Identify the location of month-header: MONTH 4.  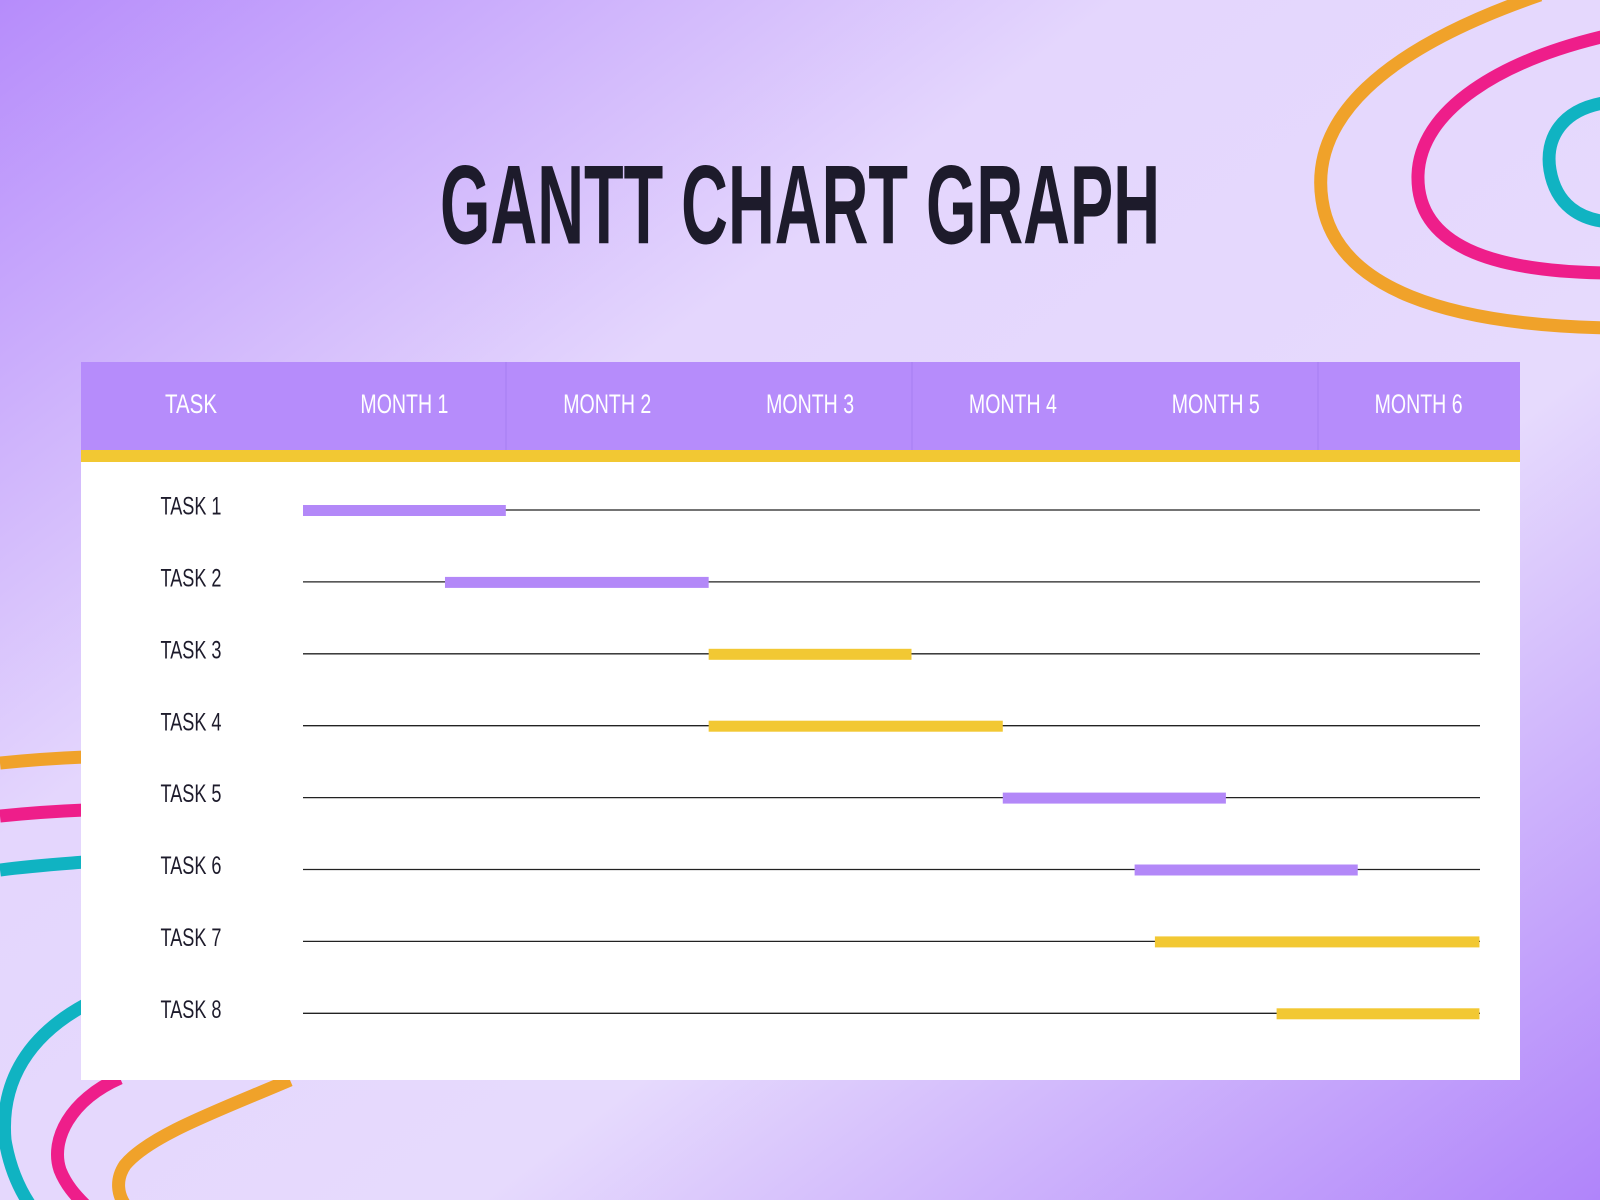
(1013, 404).